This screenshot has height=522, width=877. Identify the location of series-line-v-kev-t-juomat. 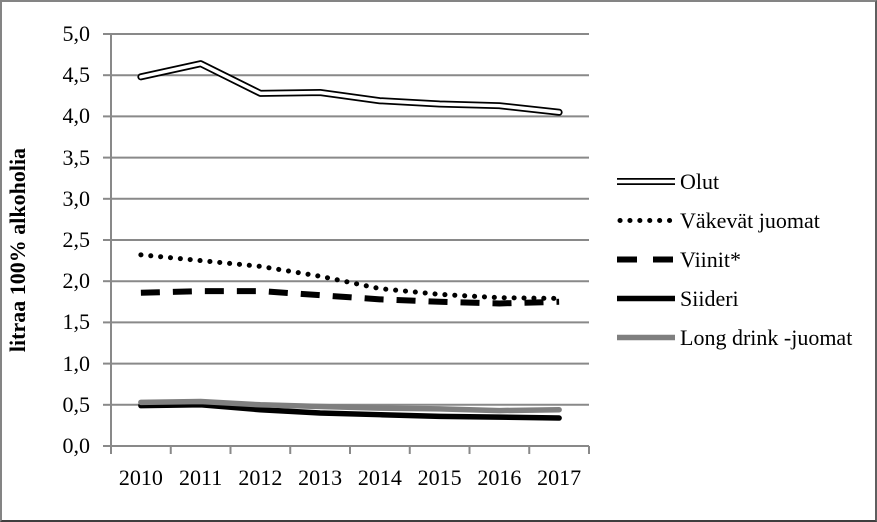
(350, 277).